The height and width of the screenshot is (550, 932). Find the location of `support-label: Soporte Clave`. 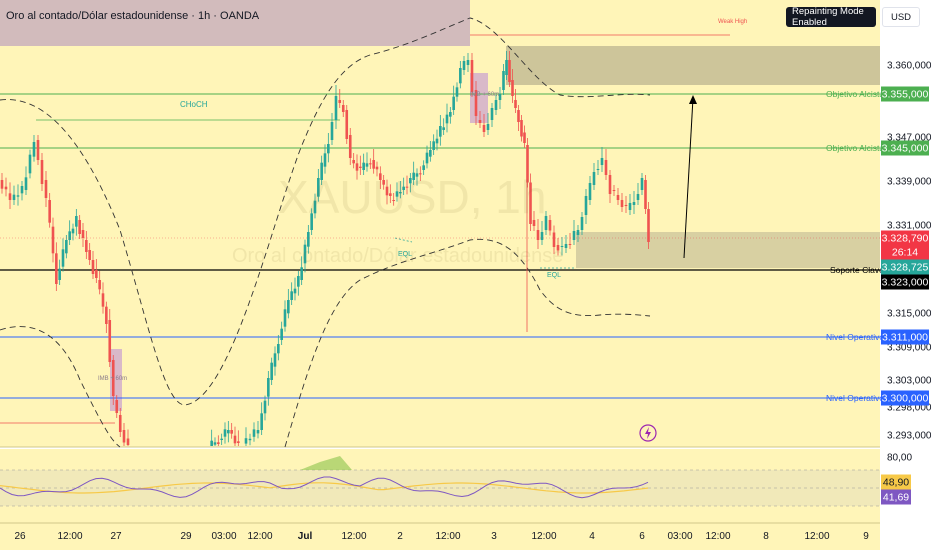

support-label: Soporte Clave is located at coordinates (857, 270).